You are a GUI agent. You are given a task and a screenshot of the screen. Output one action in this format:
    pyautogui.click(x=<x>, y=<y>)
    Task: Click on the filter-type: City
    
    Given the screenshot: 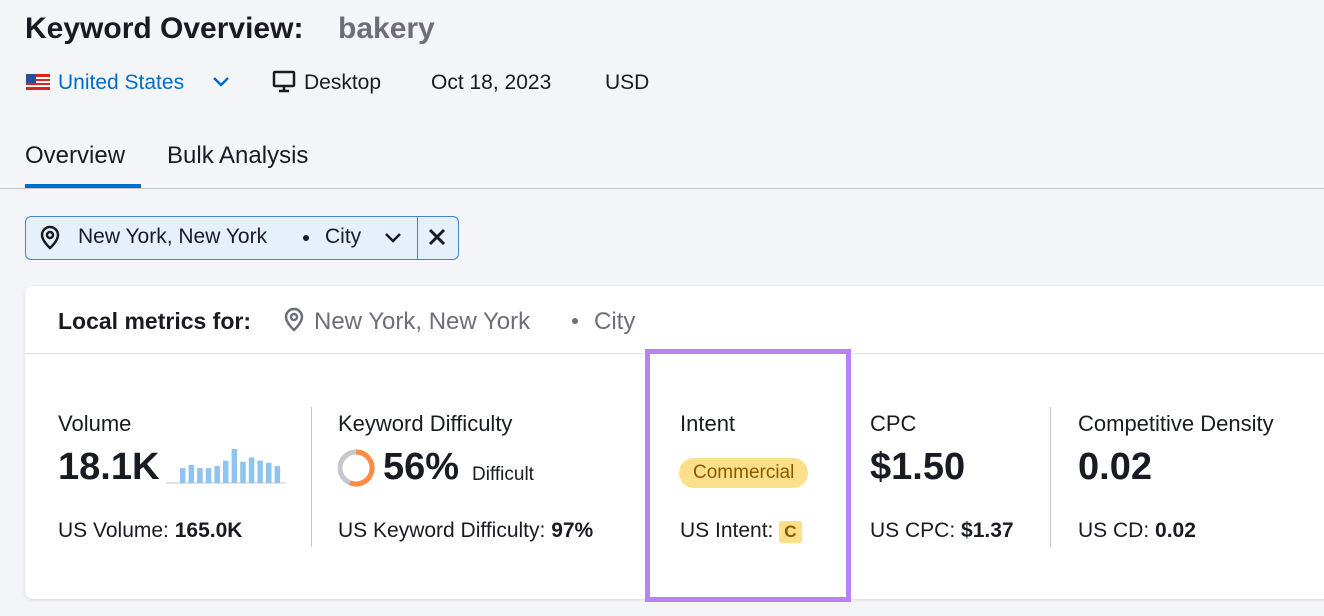 What is the action you would take?
    pyautogui.click(x=343, y=236)
    